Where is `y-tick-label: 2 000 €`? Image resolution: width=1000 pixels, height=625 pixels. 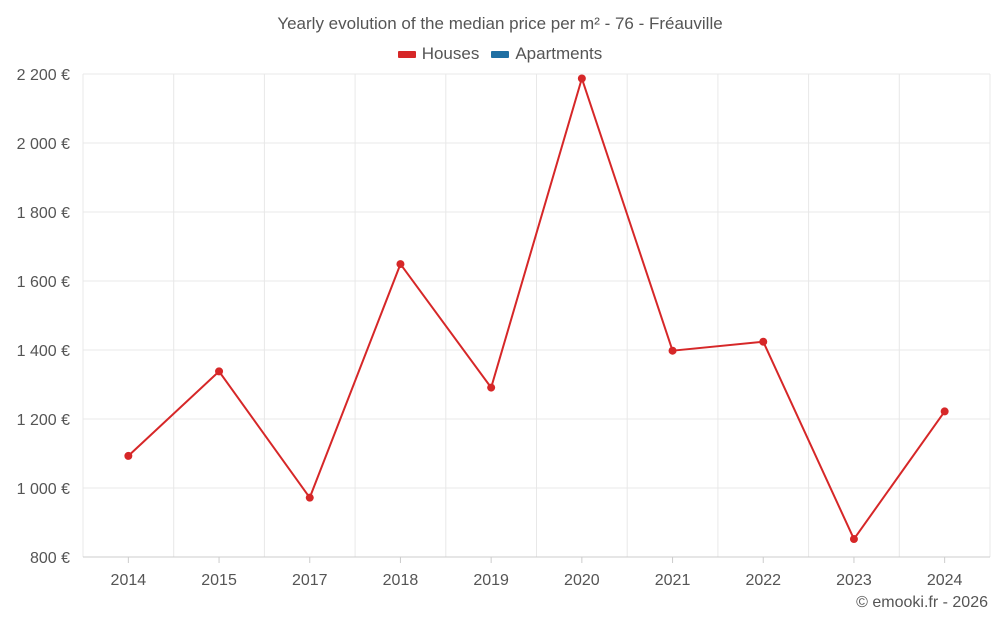 y-tick-label: 2 000 € is located at coordinates (43, 144).